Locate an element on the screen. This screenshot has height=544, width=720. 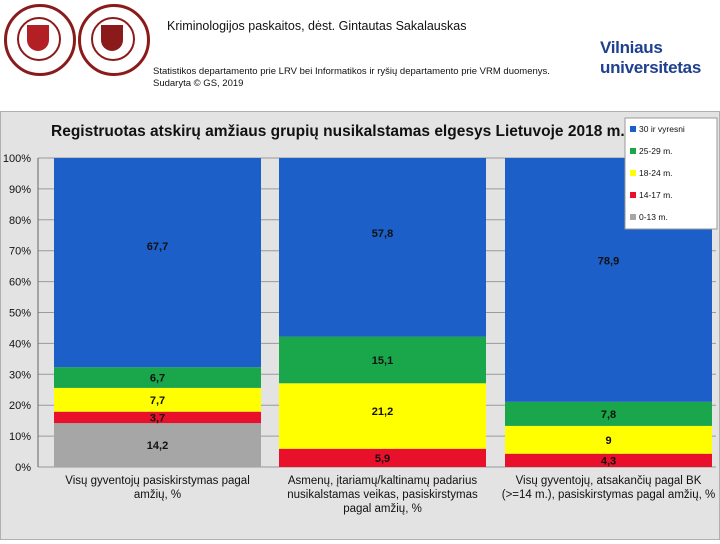
data-label: 7,8 is located at coordinates (608, 415).